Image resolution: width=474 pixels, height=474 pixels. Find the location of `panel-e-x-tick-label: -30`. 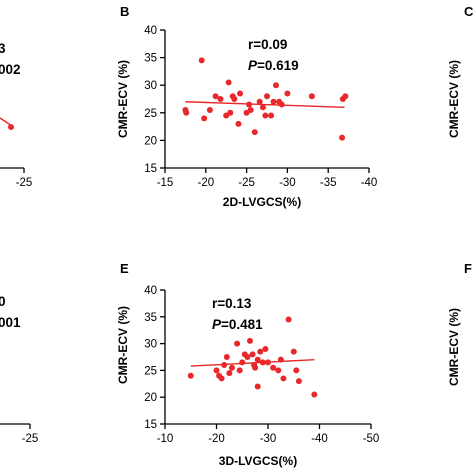

panel-e-x-tick-label: -30 is located at coordinates (268, 439).